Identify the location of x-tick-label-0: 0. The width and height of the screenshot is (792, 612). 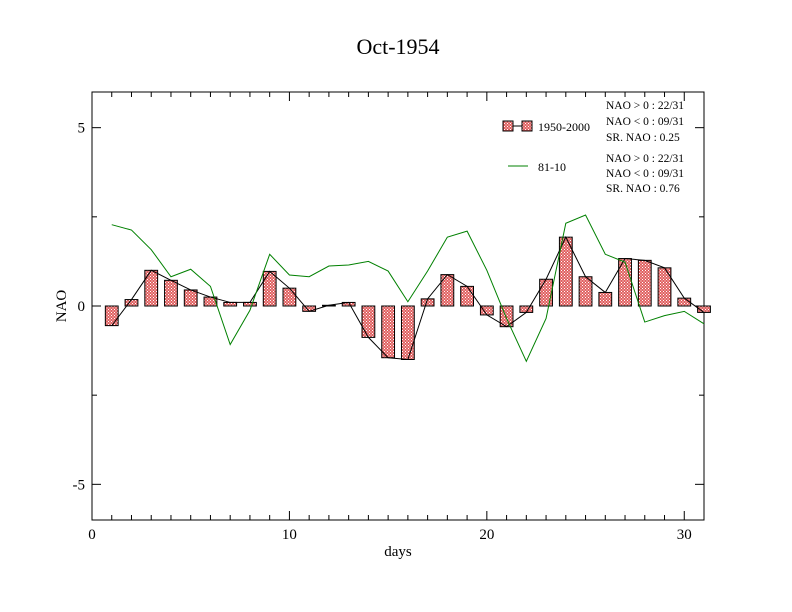
(92, 535).